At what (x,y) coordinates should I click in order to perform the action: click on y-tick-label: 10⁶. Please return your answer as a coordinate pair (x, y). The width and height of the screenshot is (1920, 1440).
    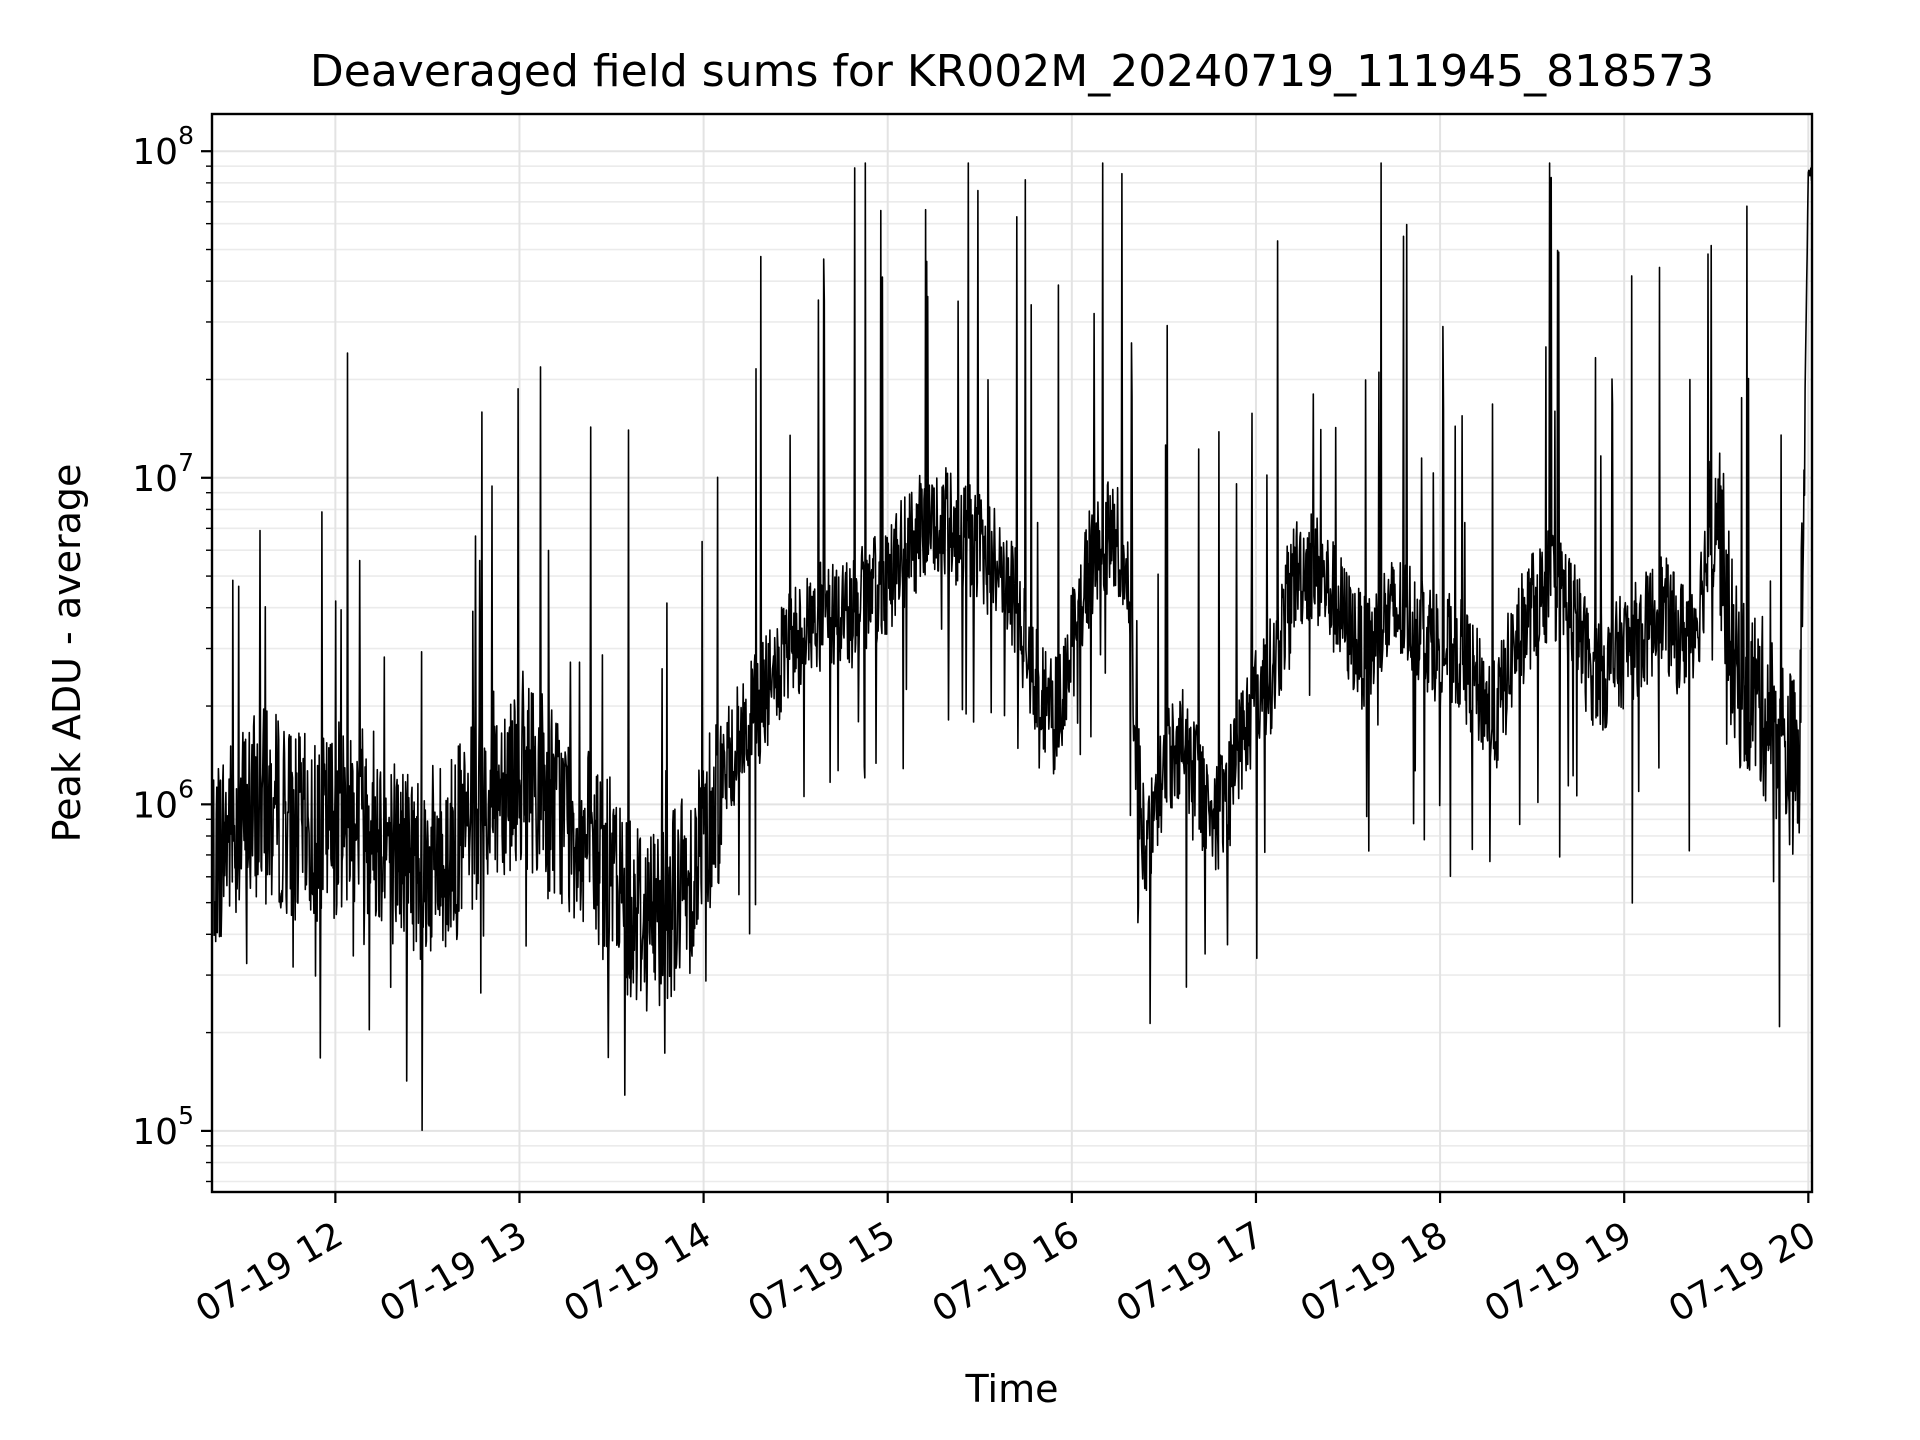
    Looking at the image, I should click on (163, 800).